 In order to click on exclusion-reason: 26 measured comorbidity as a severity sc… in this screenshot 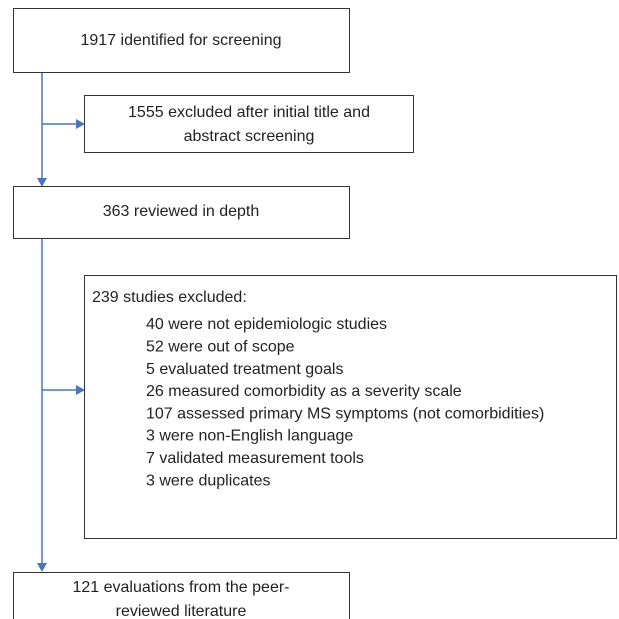, I will do `click(304, 391)`.